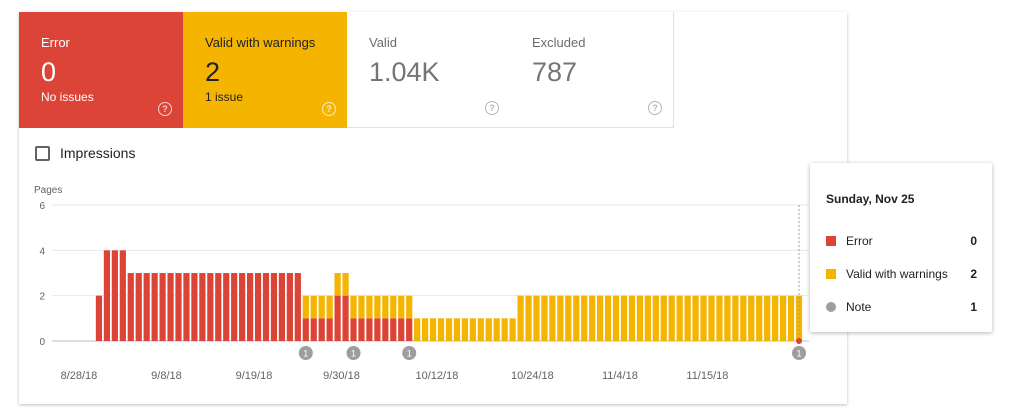  Describe the element at coordinates (265, 70) in the screenshot. I see `warnings-tile: Valid with warnings 2 1 issue ?` at that location.